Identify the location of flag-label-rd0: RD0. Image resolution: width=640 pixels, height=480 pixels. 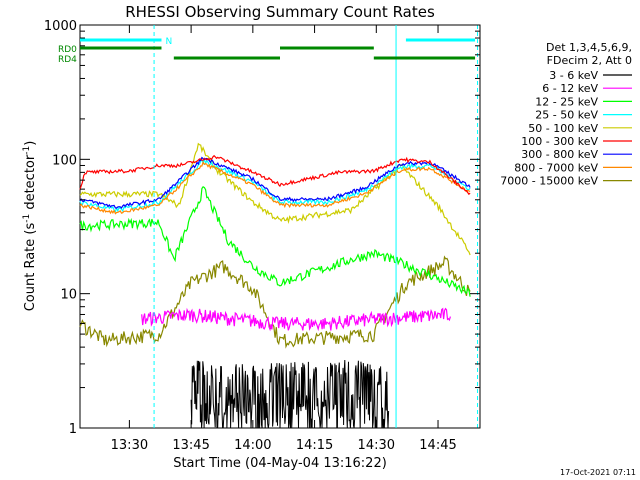
(67, 50).